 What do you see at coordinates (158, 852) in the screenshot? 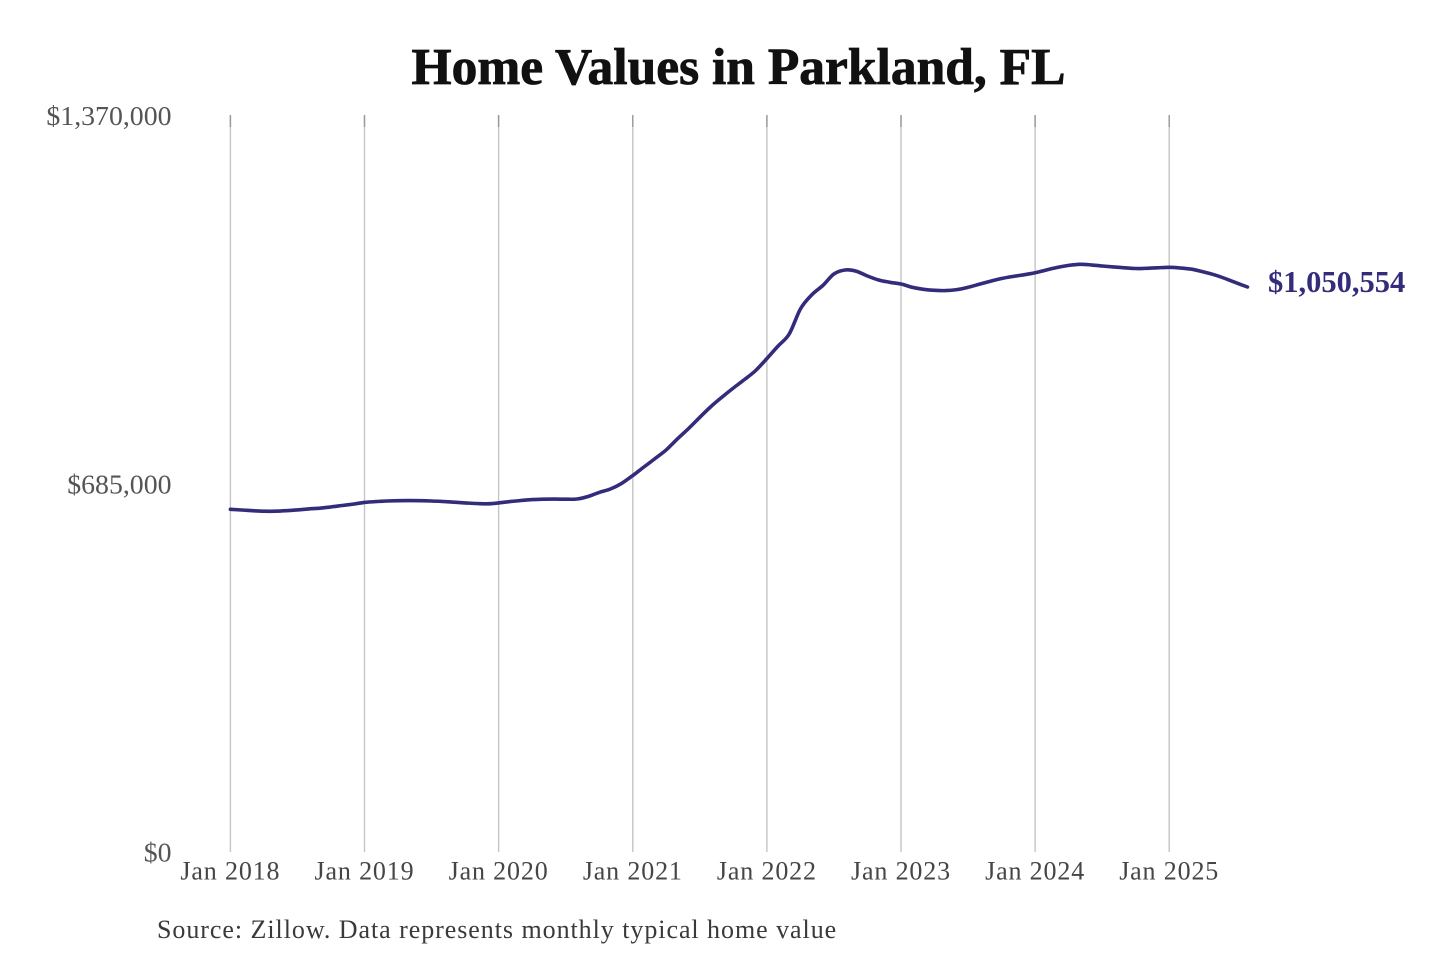
I see `svg-text: $0` at bounding box center [158, 852].